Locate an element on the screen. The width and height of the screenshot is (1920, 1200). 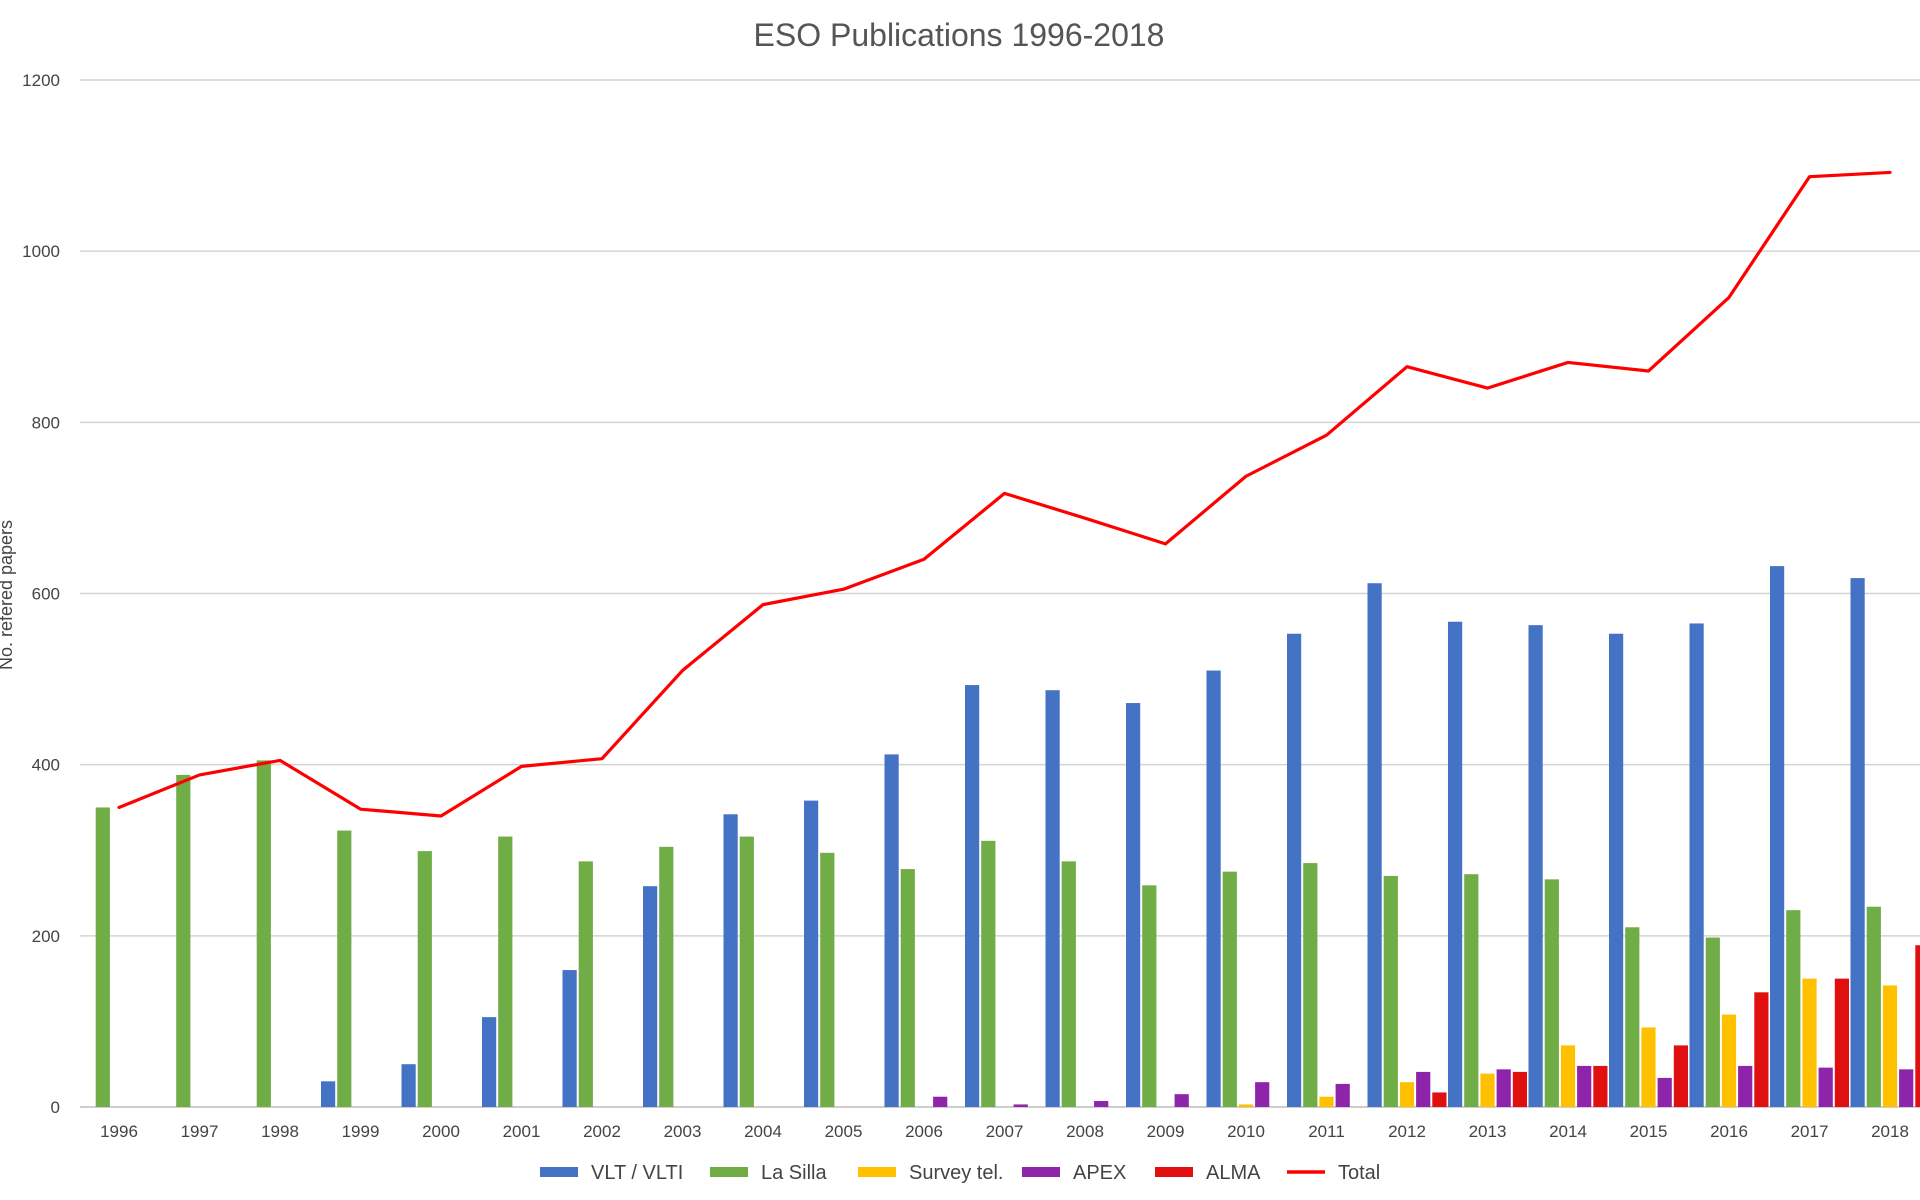
bar-survey-tel--2010 is located at coordinates (1246, 1105).